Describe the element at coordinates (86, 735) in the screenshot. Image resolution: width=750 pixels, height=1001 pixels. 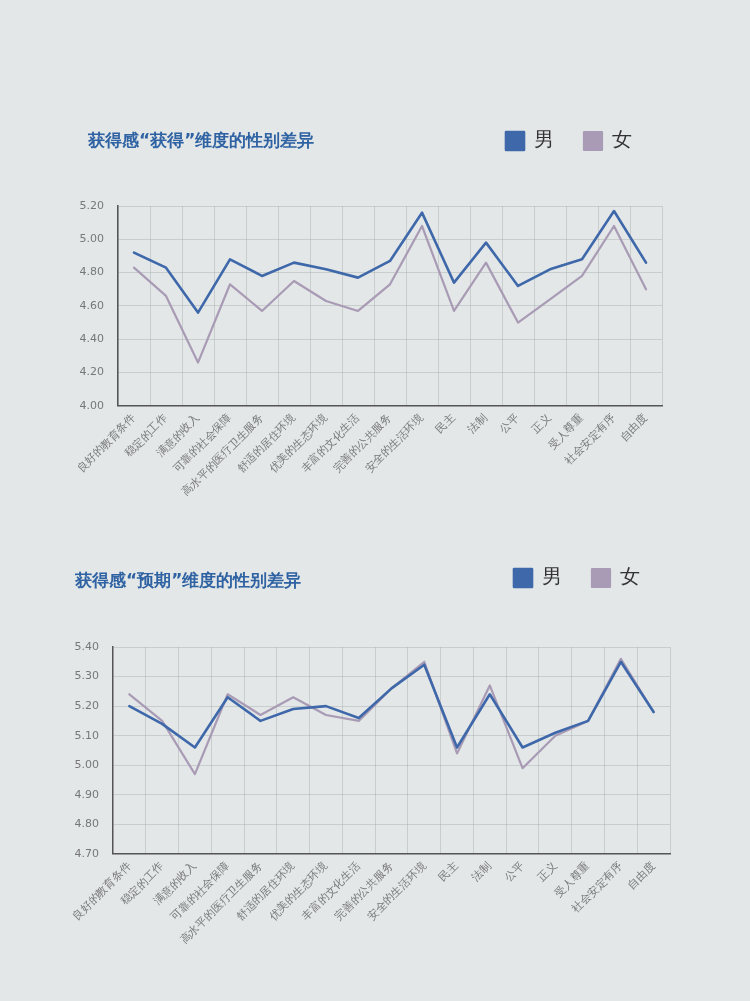
I see `y-tick-label: 5.10` at that location.